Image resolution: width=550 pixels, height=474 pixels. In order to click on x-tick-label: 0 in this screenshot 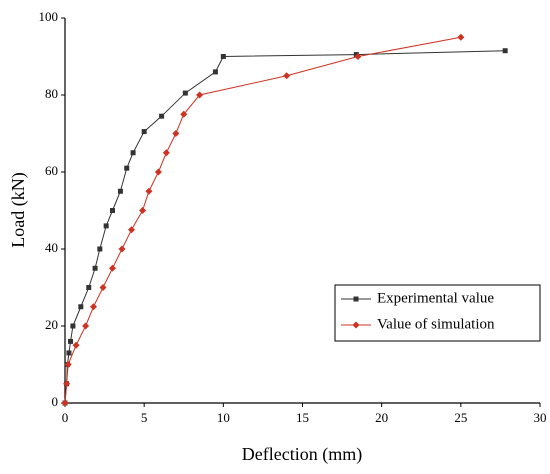, I will do `click(65, 417)`.